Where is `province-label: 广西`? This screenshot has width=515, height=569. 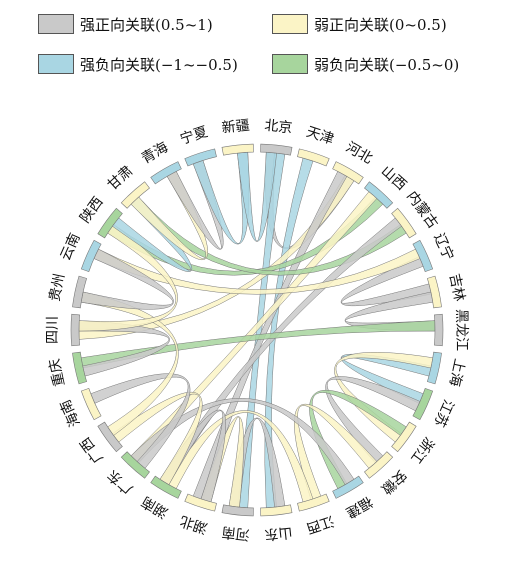 province-label: 广西 is located at coordinates (91, 450).